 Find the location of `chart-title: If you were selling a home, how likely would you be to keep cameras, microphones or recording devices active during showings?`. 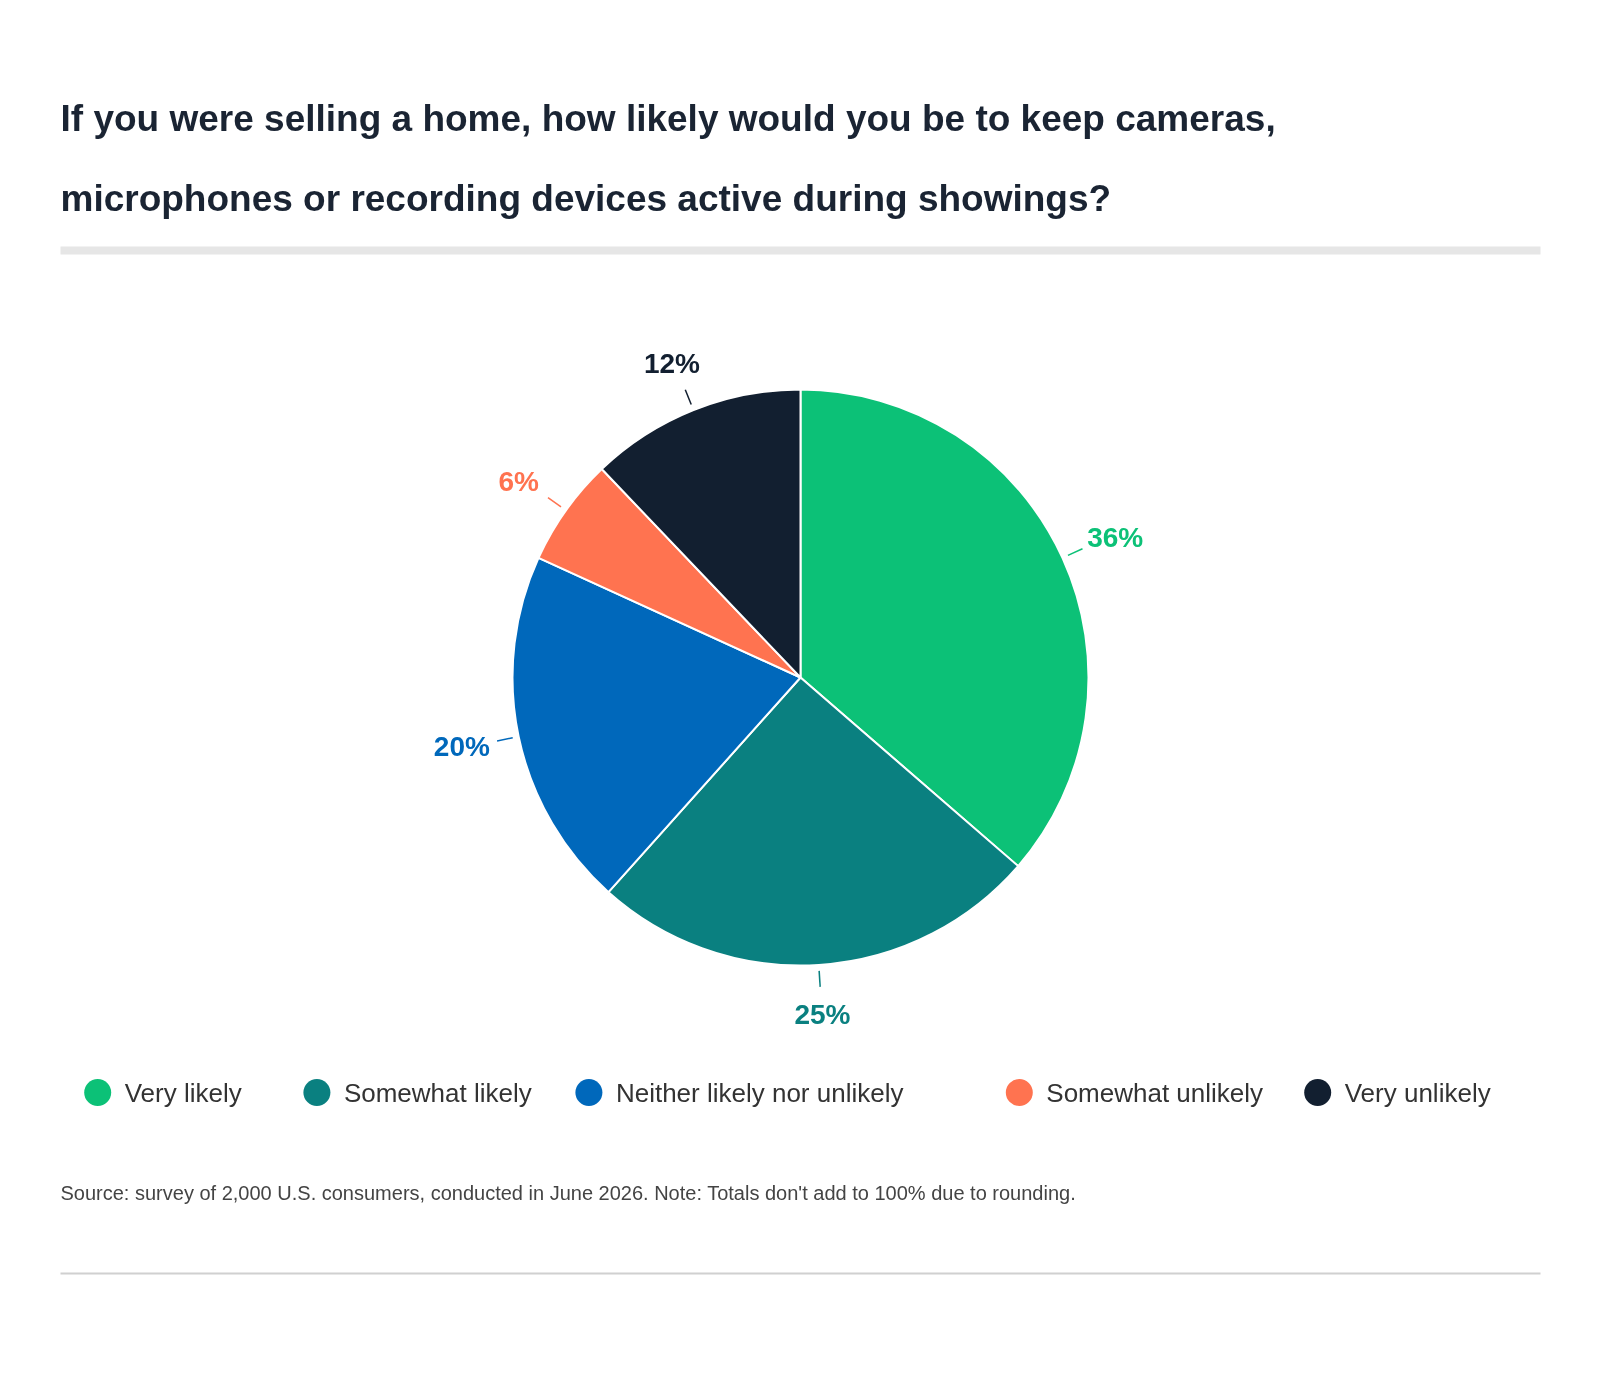

chart-title: If you were selling a home, how likely would you be to keep cameras, microphones or recording devices active during showings? is located at coordinates (668, 158).